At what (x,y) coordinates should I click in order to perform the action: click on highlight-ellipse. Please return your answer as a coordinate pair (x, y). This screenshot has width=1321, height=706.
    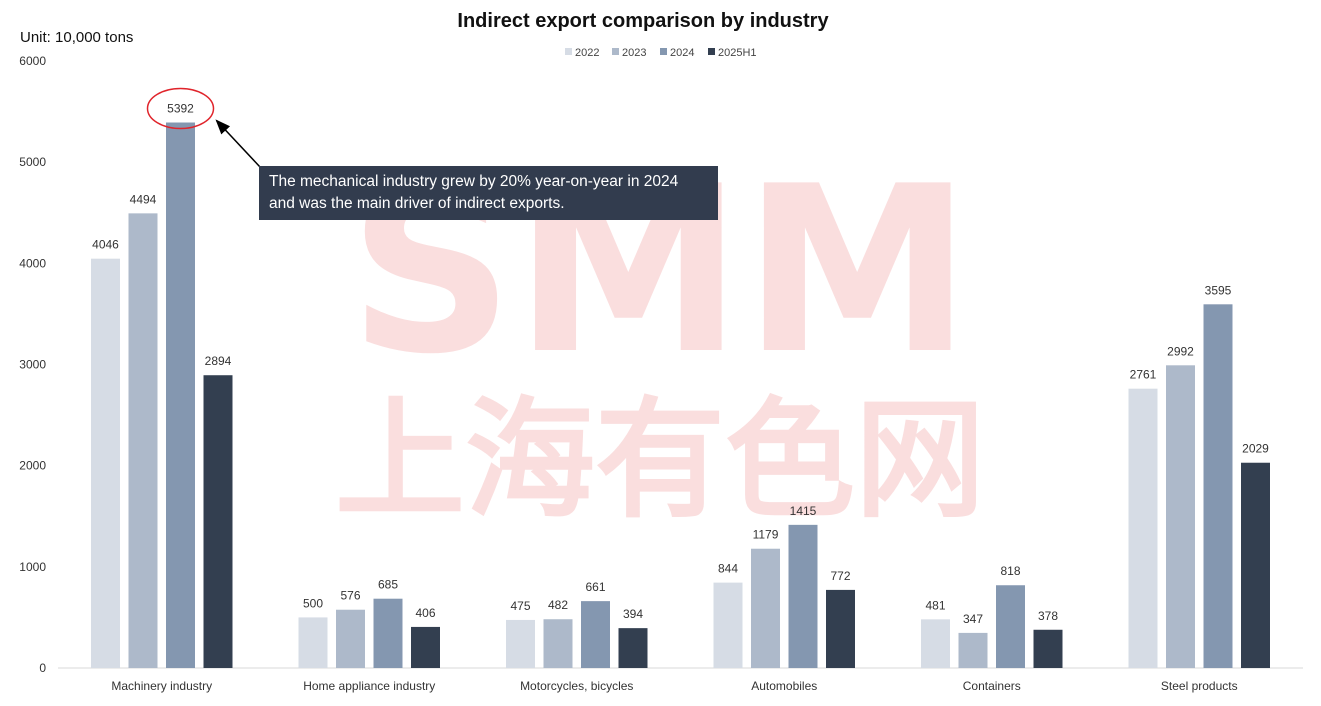
    Looking at the image, I should click on (180, 108).